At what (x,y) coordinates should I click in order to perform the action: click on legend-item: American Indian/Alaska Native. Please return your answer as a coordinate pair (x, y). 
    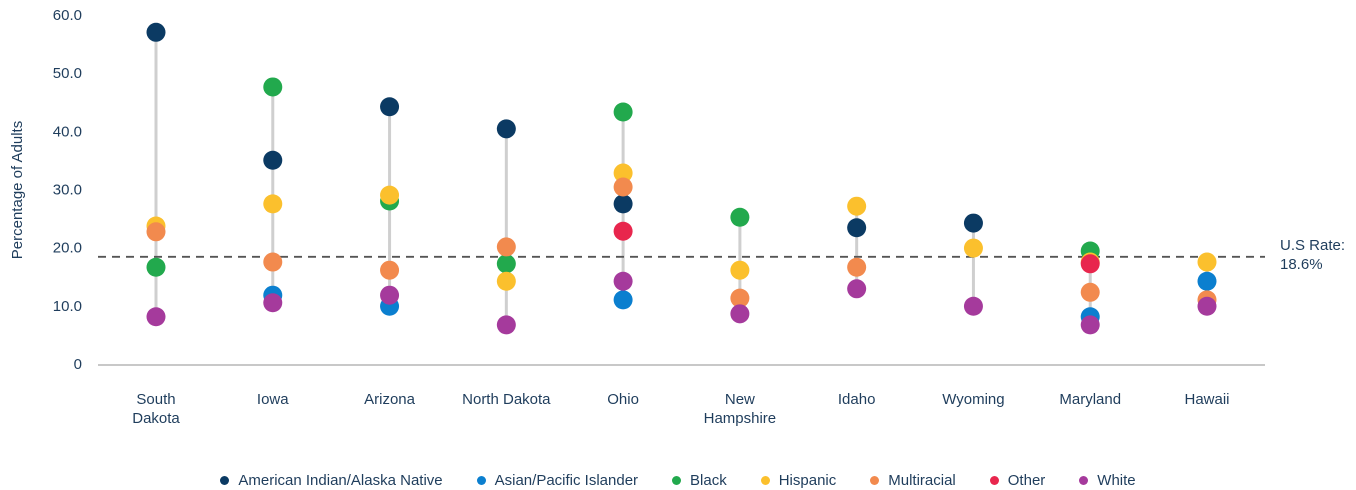
    Looking at the image, I should click on (331, 480).